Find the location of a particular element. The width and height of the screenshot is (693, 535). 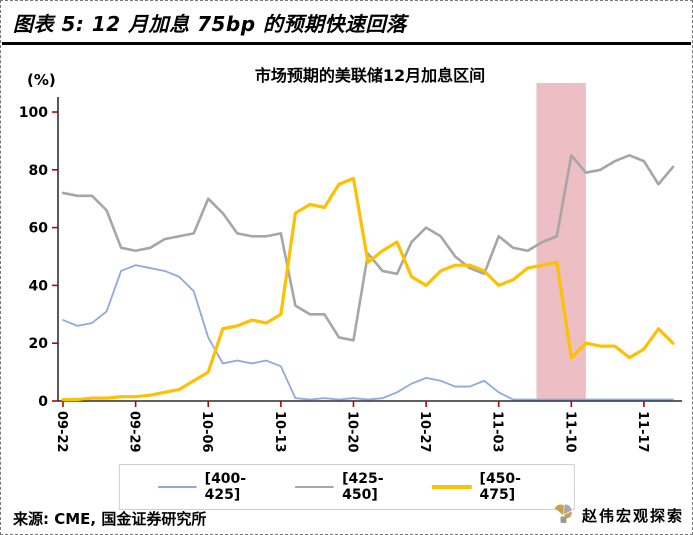

chart-legend: [400-425] [425-450] [450-475] is located at coordinates (346, 487).